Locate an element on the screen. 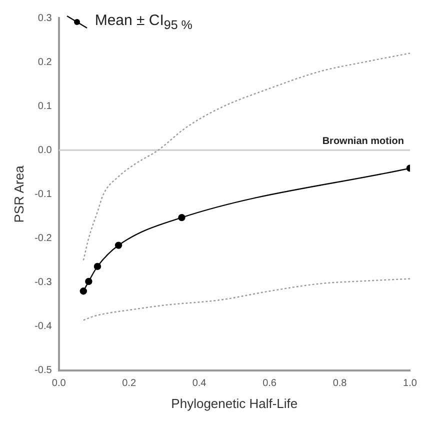 The height and width of the screenshot is (424, 428). y-tick-label: 0.0 is located at coordinates (45, 150).